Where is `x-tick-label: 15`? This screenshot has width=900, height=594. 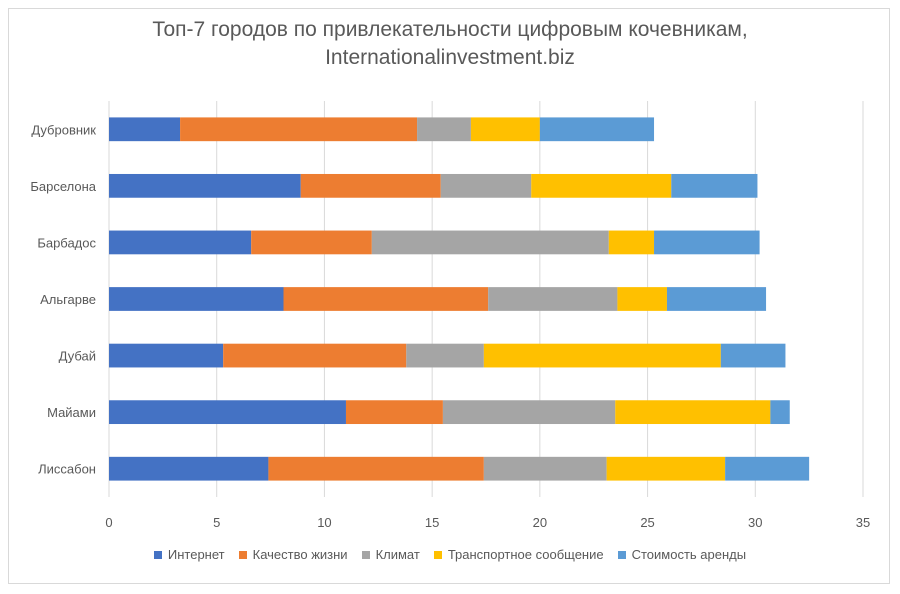
x-tick-label: 15 is located at coordinates (432, 522).